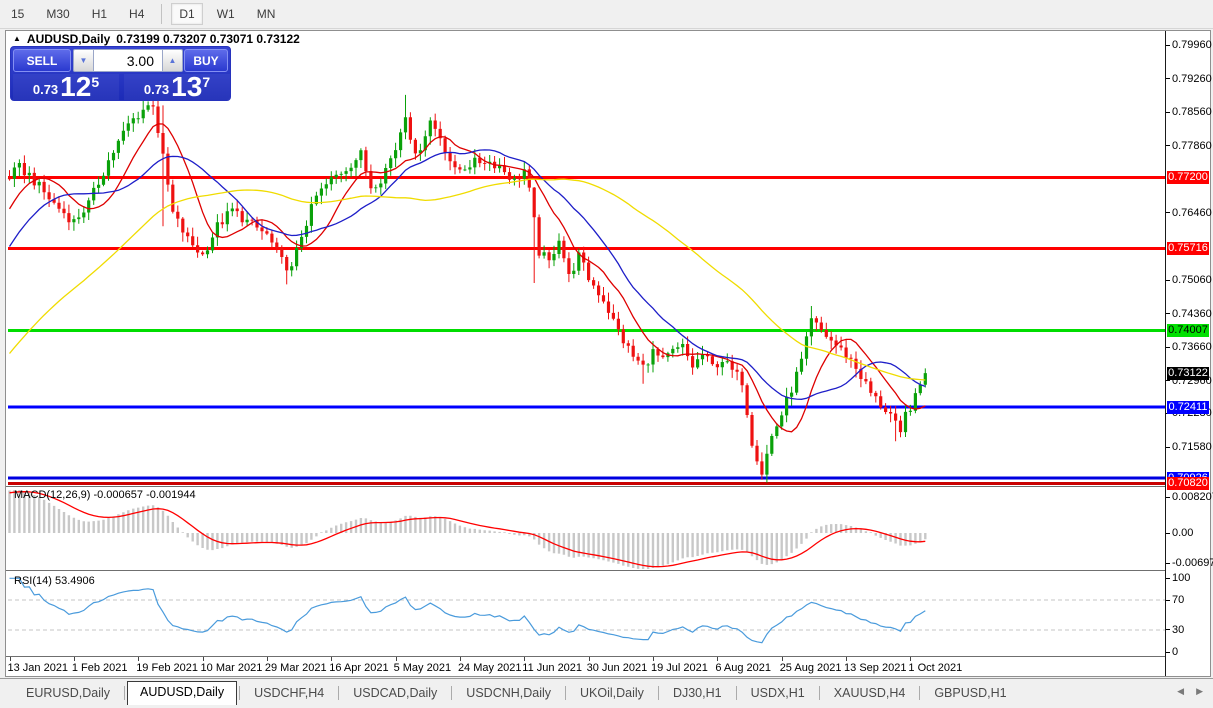 The image size is (1213, 708). What do you see at coordinates (1192, 313) in the screenshot?
I see `price-axis-tick-label: 0.74360` at bounding box center [1192, 313].